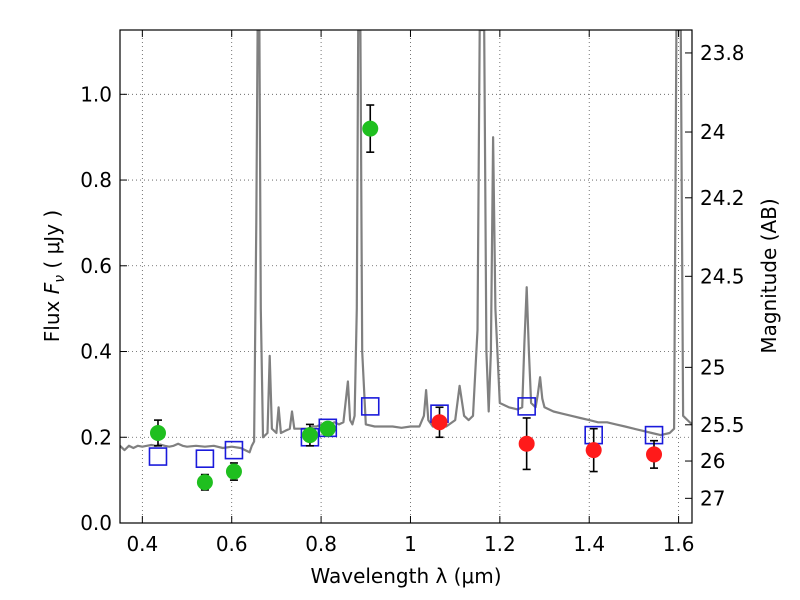  Describe the element at coordinates (500, 544) in the screenshot. I see `x-tick-label: 1.2` at that location.